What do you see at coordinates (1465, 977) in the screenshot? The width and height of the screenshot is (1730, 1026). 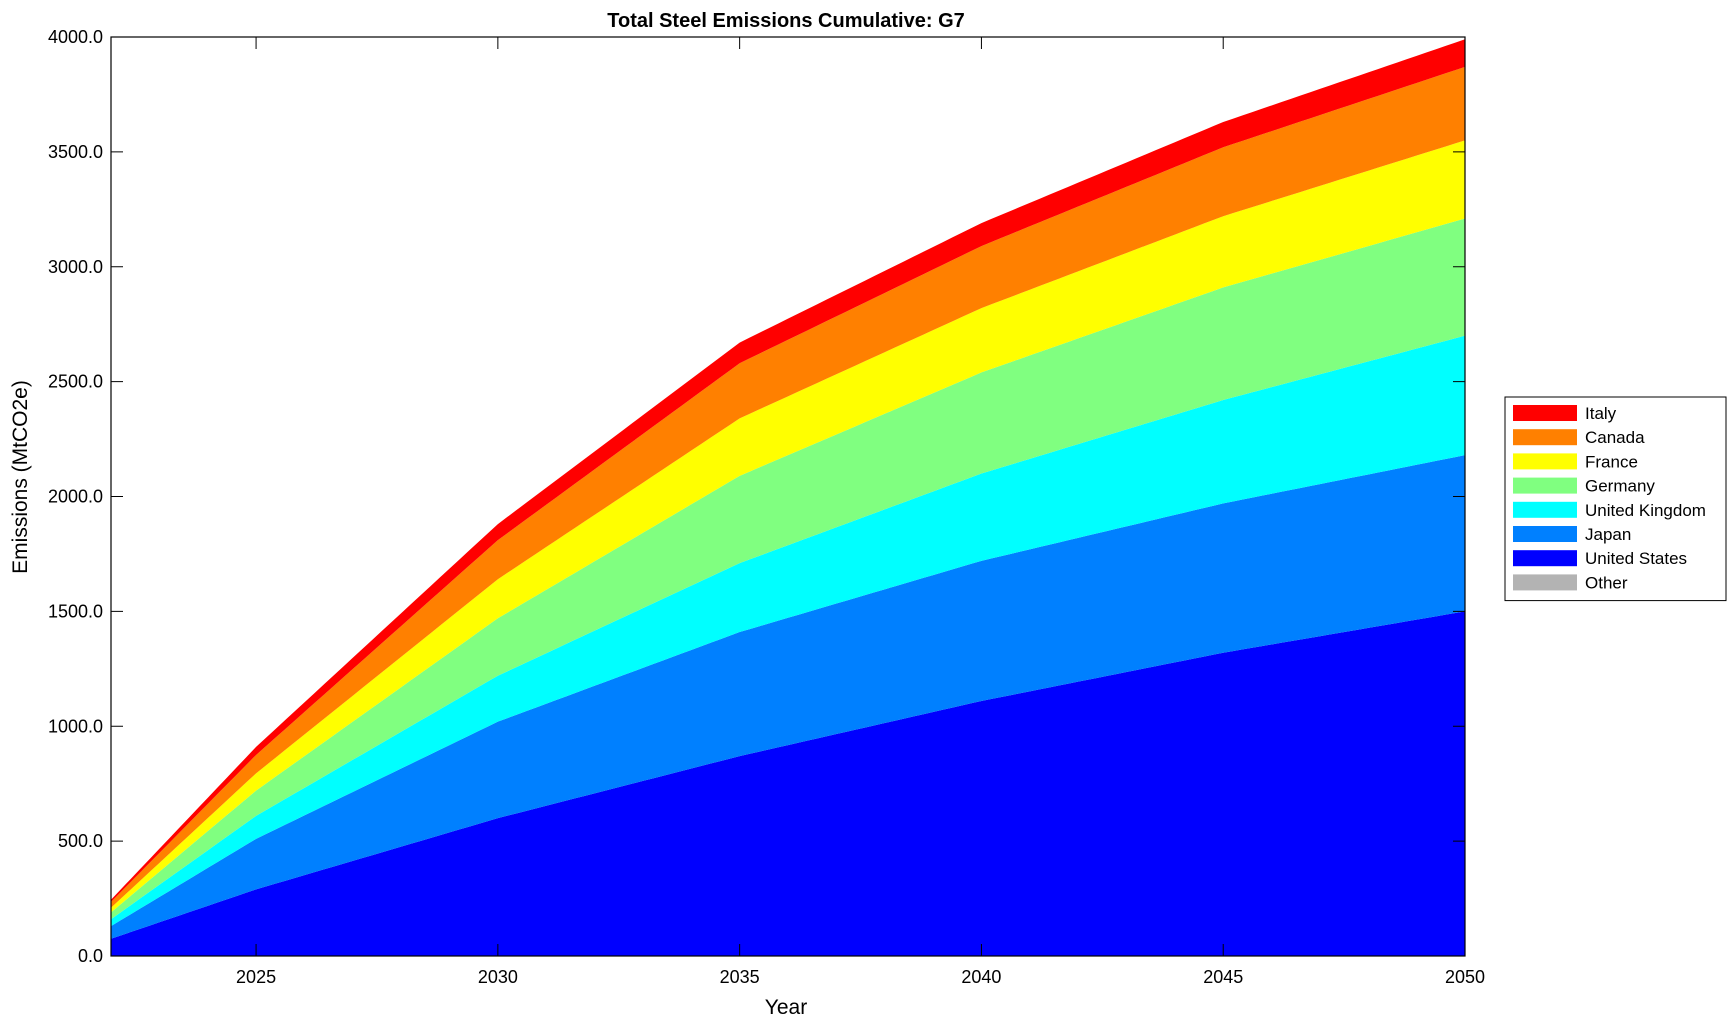 I see `x-tick-label: 2050` at bounding box center [1465, 977].